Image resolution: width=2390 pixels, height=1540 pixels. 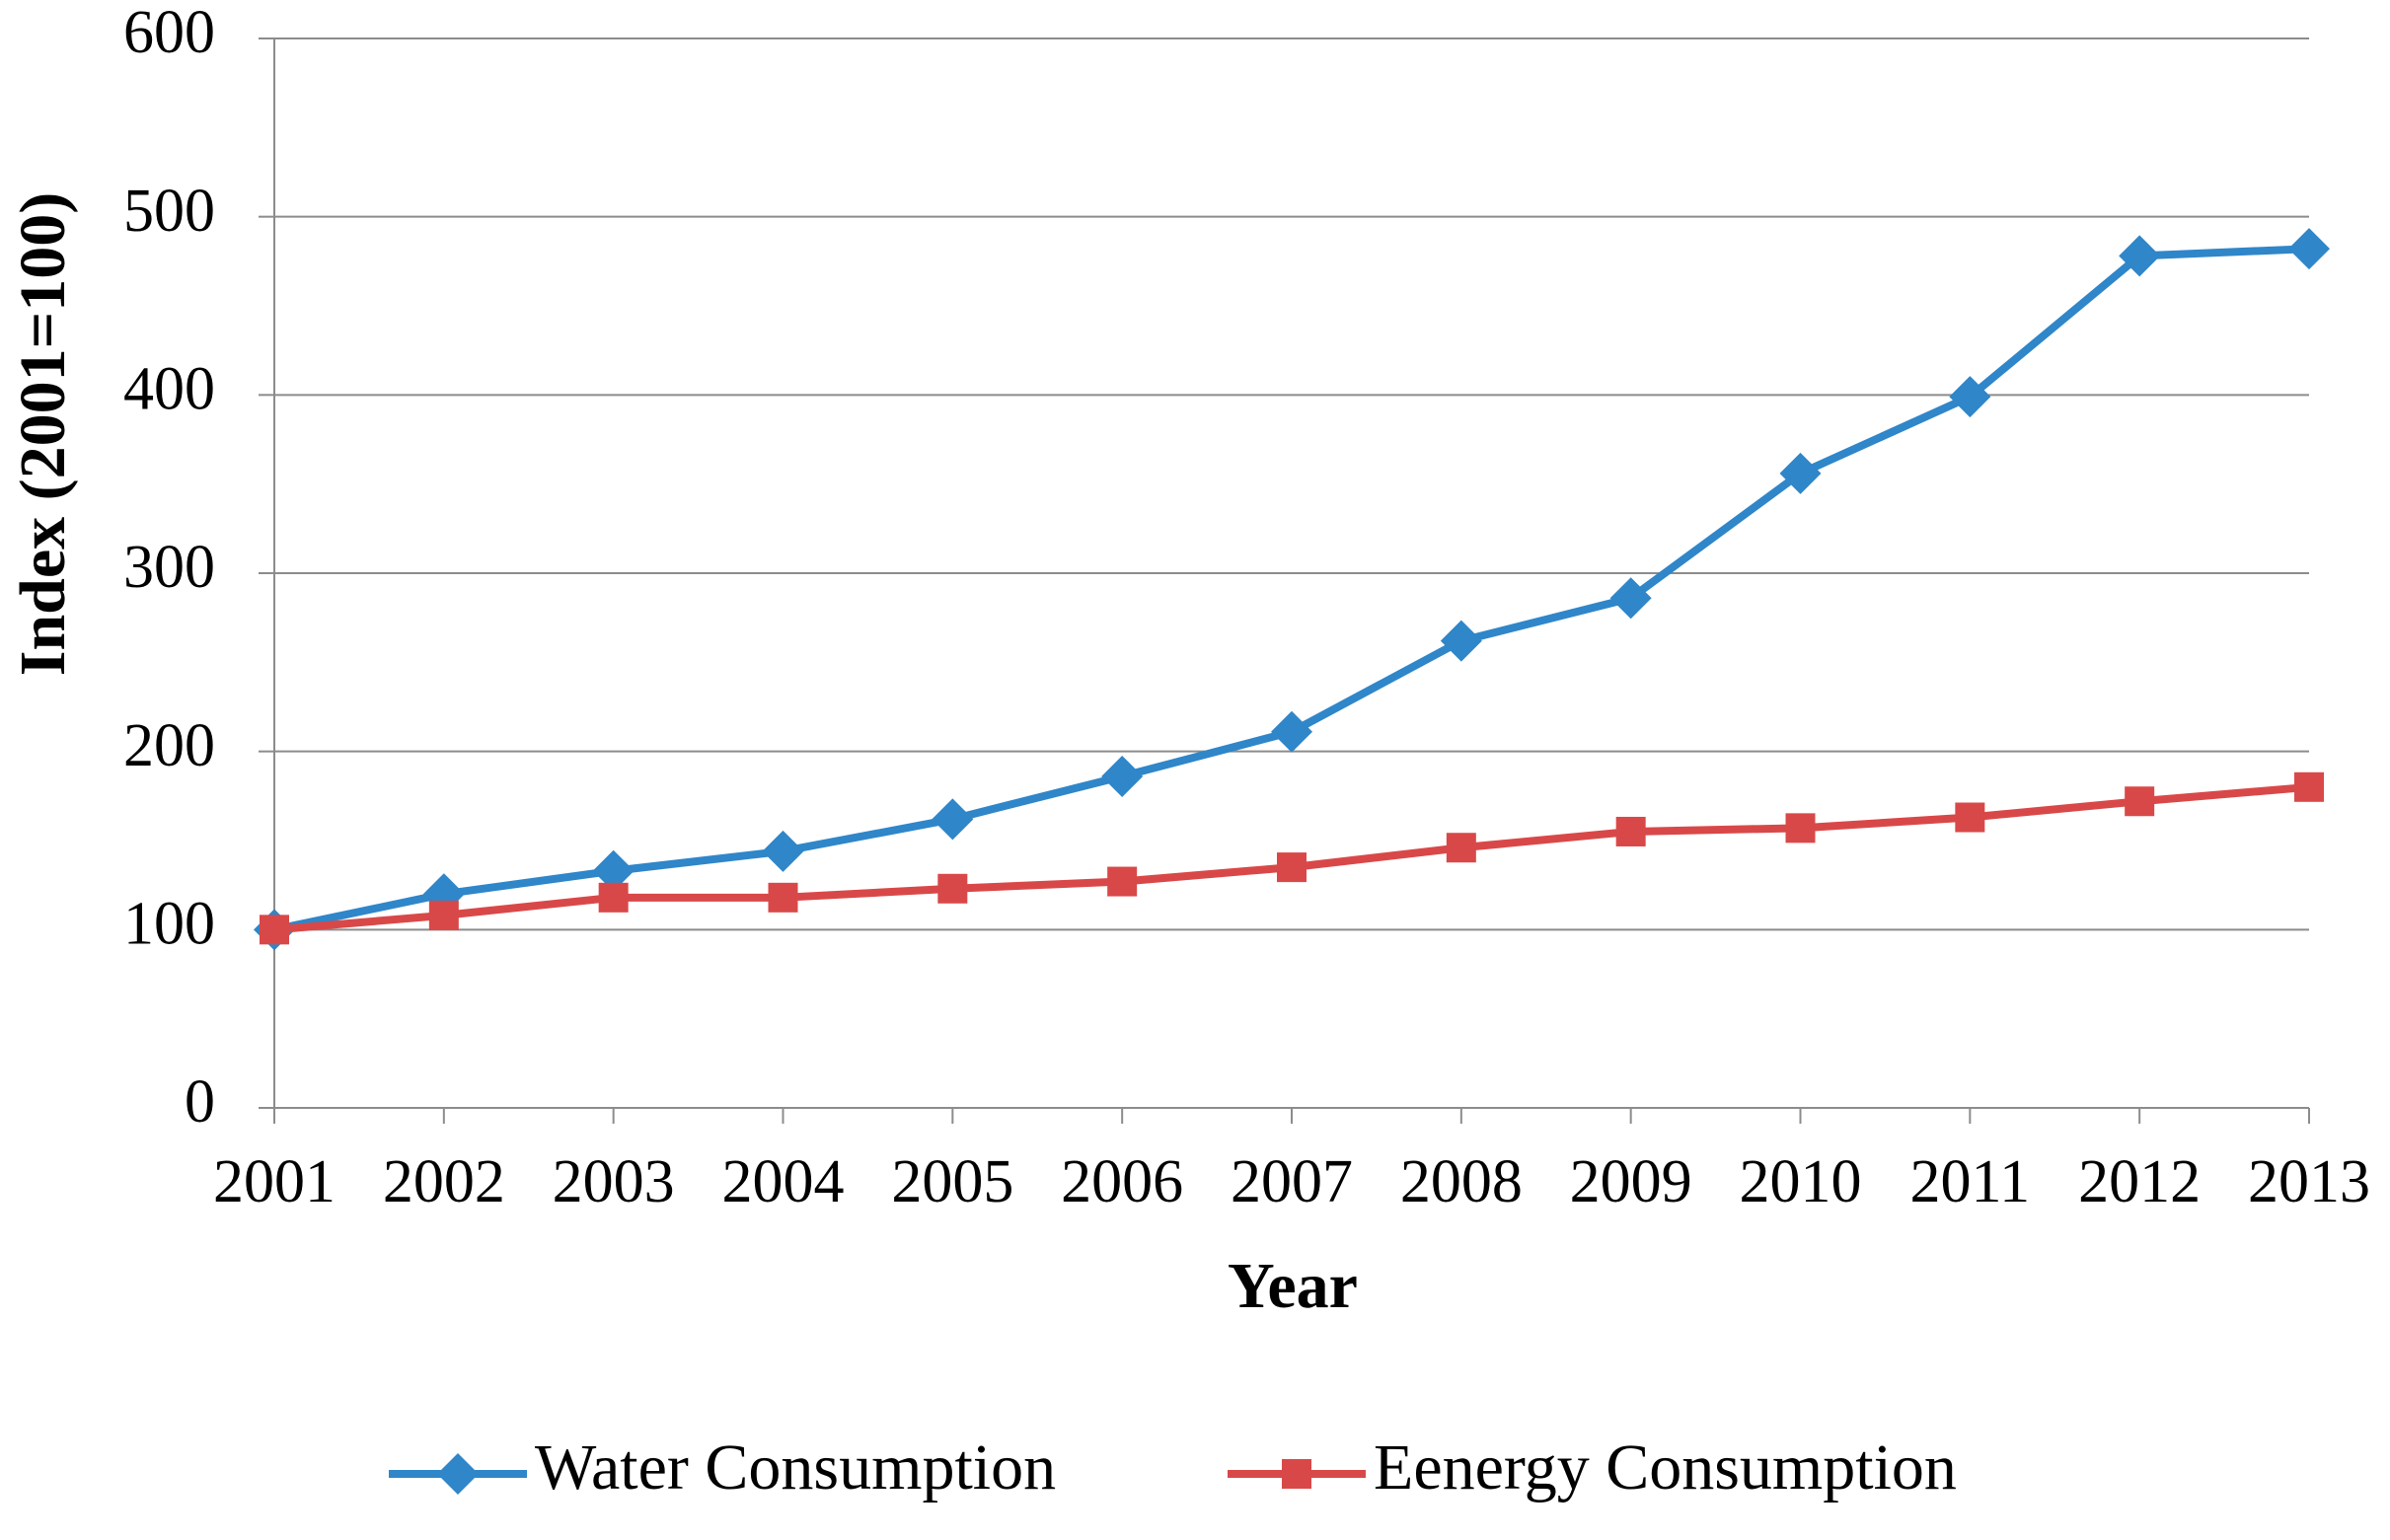 I want to click on y-axis-title: Index (2001=100), so click(x=43, y=434).